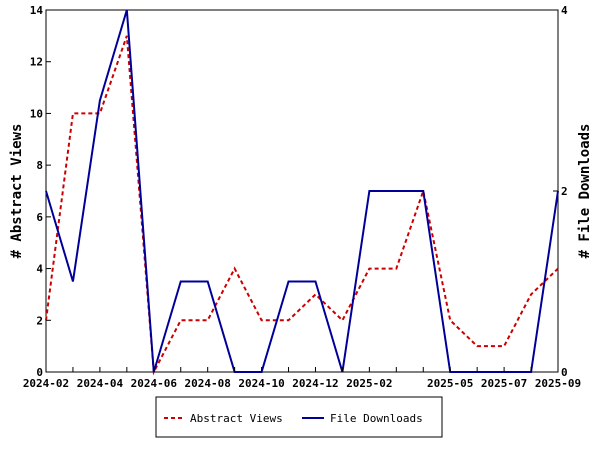  Describe the element at coordinates (36, 62) in the screenshot. I see `y-tick-label: 12` at that location.